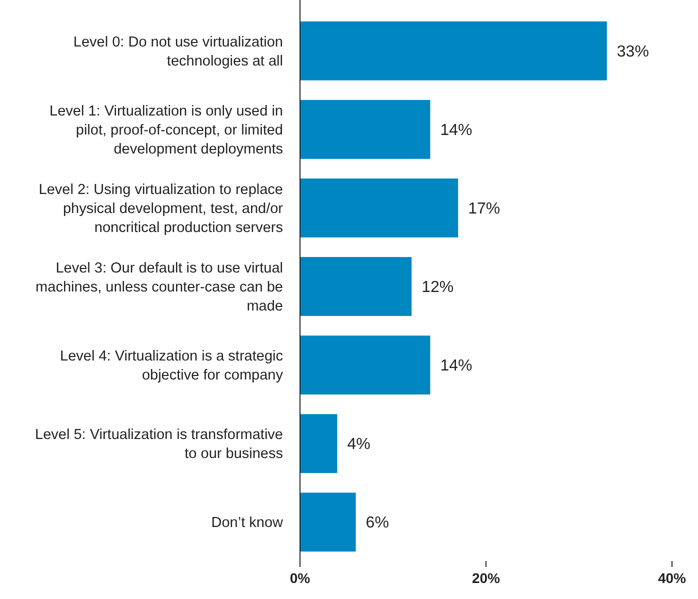 This screenshot has height=599, width=698. Describe the element at coordinates (486, 578) in the screenshot. I see `x-tick-label: 20%` at that location.